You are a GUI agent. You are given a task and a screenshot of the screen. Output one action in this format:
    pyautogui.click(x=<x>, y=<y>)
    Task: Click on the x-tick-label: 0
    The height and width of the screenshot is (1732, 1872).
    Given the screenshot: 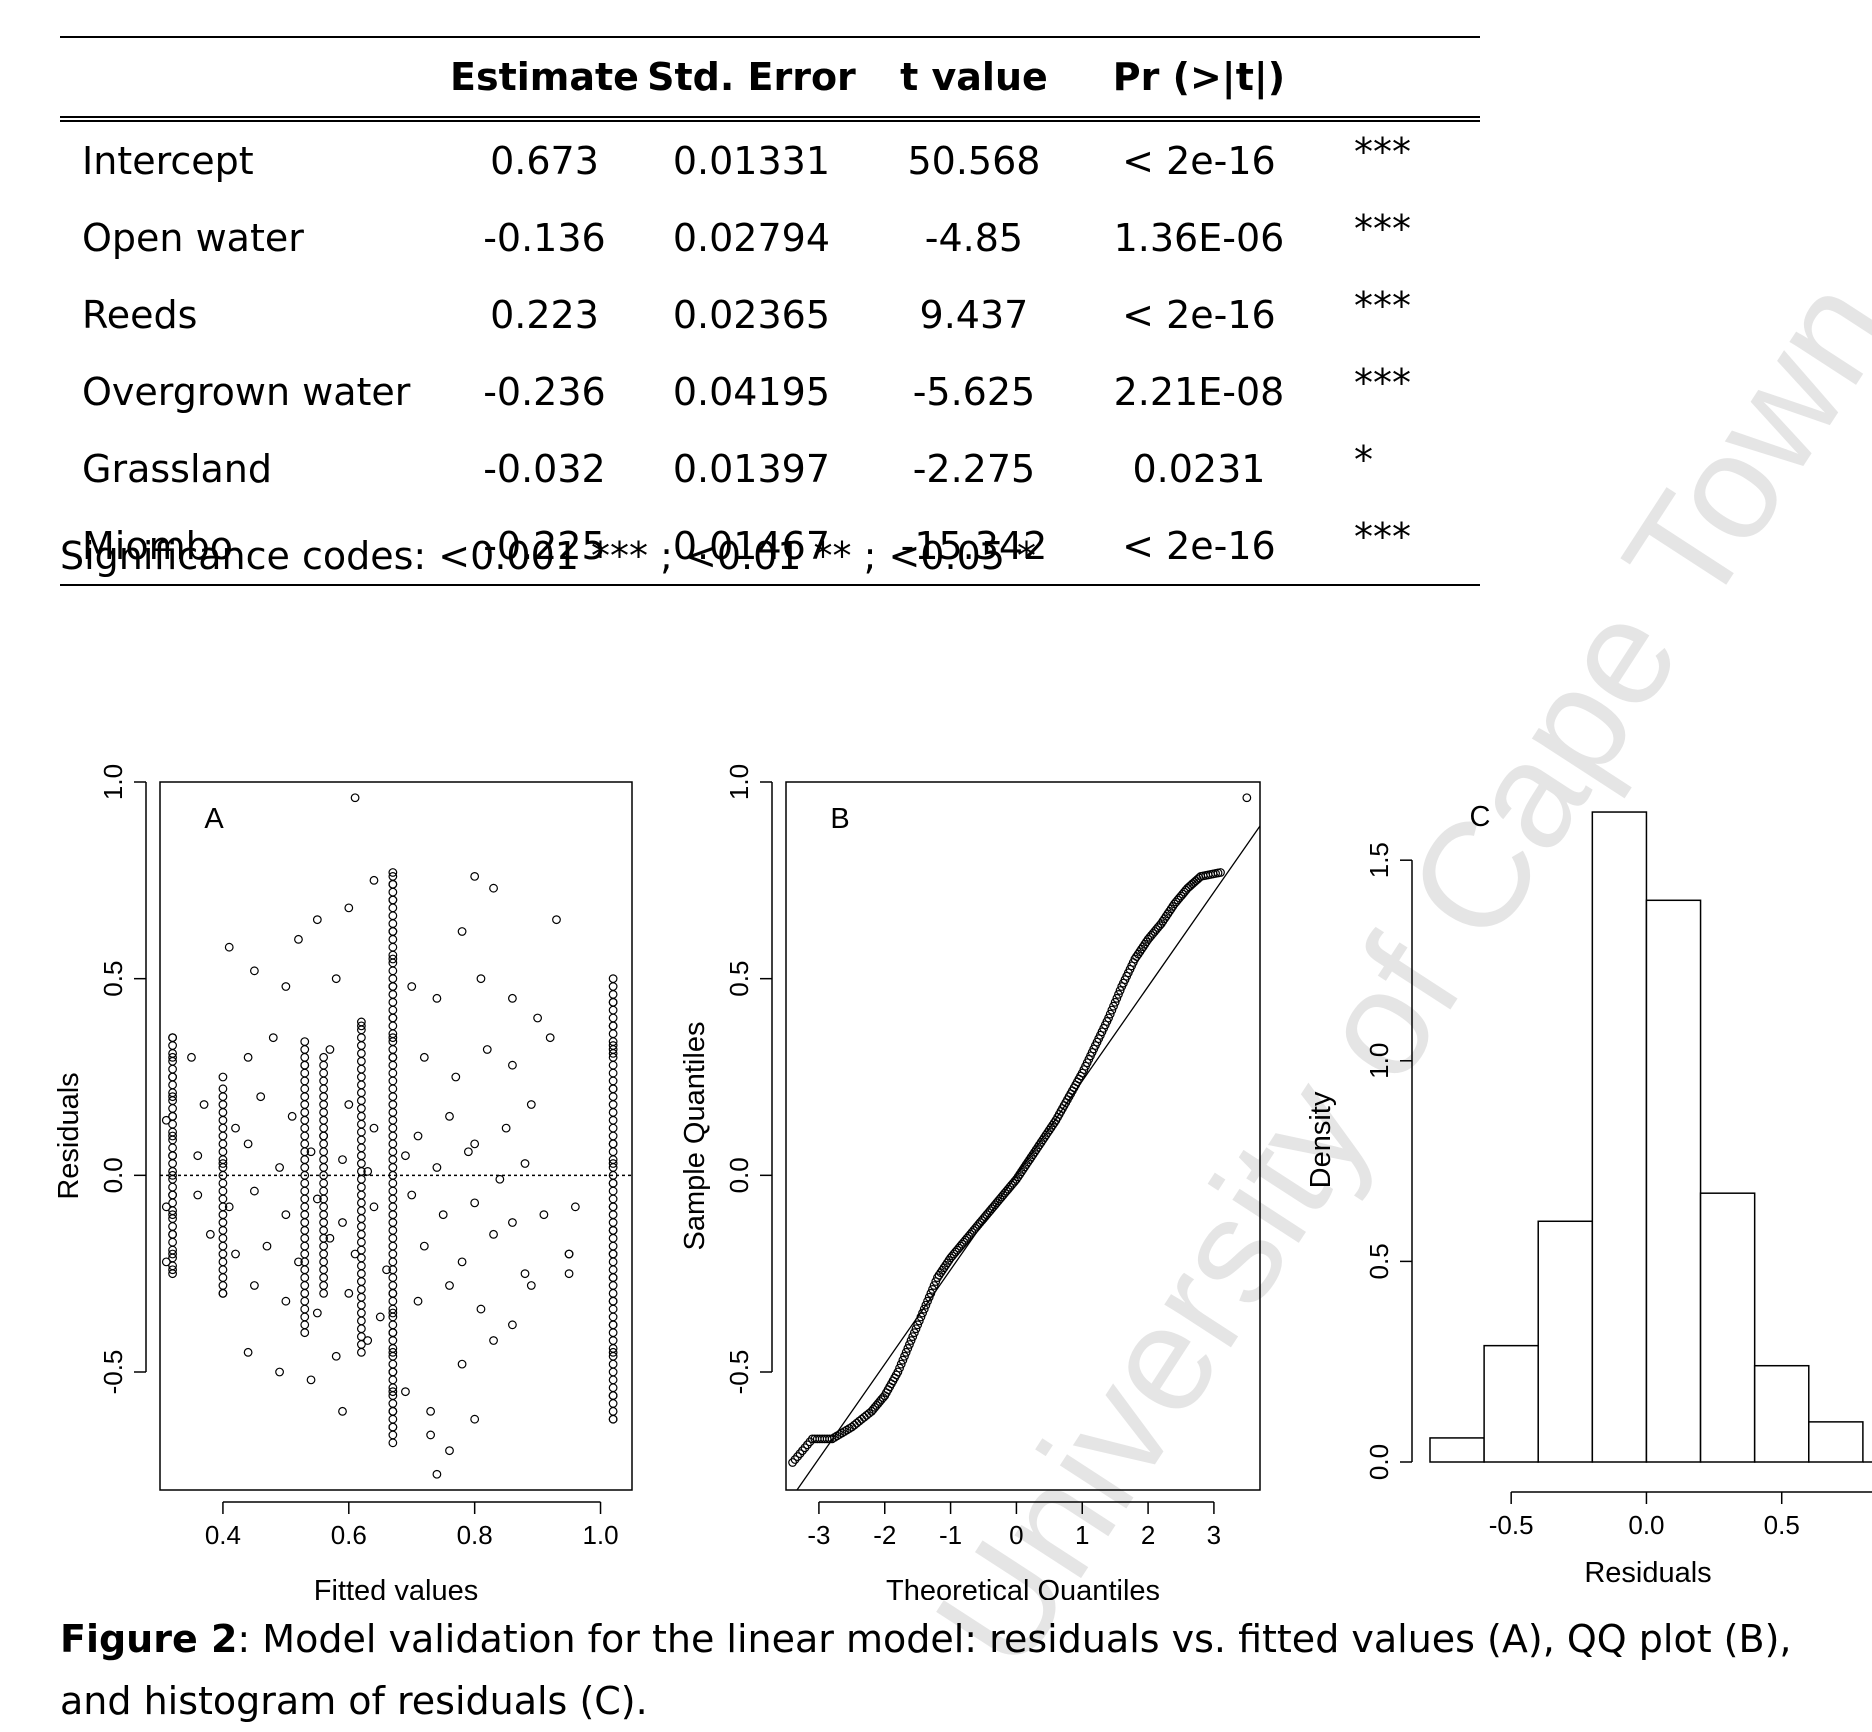 What is the action you would take?
    pyautogui.click(x=1016, y=1535)
    